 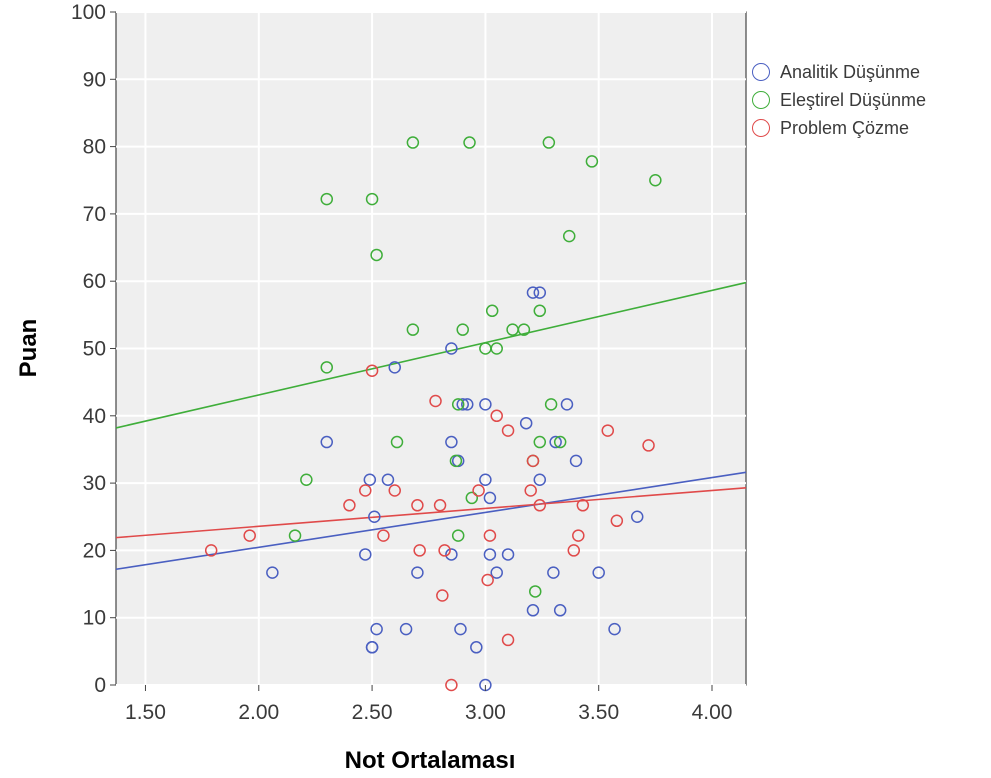 What do you see at coordinates (372, 712) in the screenshot?
I see `x-tick-label: 2.50` at bounding box center [372, 712].